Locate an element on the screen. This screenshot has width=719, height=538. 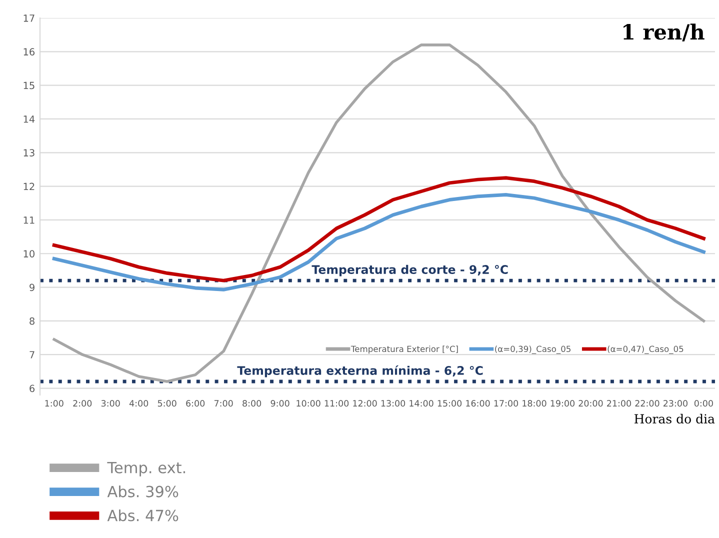
x-tick-label: 2:00 is located at coordinates (82, 403).